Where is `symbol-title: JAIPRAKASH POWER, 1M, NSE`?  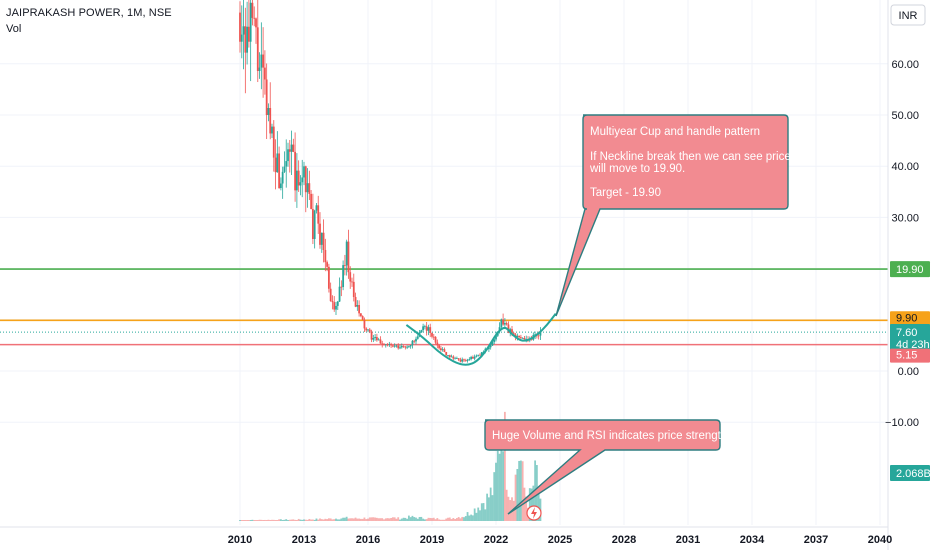 symbol-title: JAIPRAKASH POWER, 1M, NSE is located at coordinates (89, 13).